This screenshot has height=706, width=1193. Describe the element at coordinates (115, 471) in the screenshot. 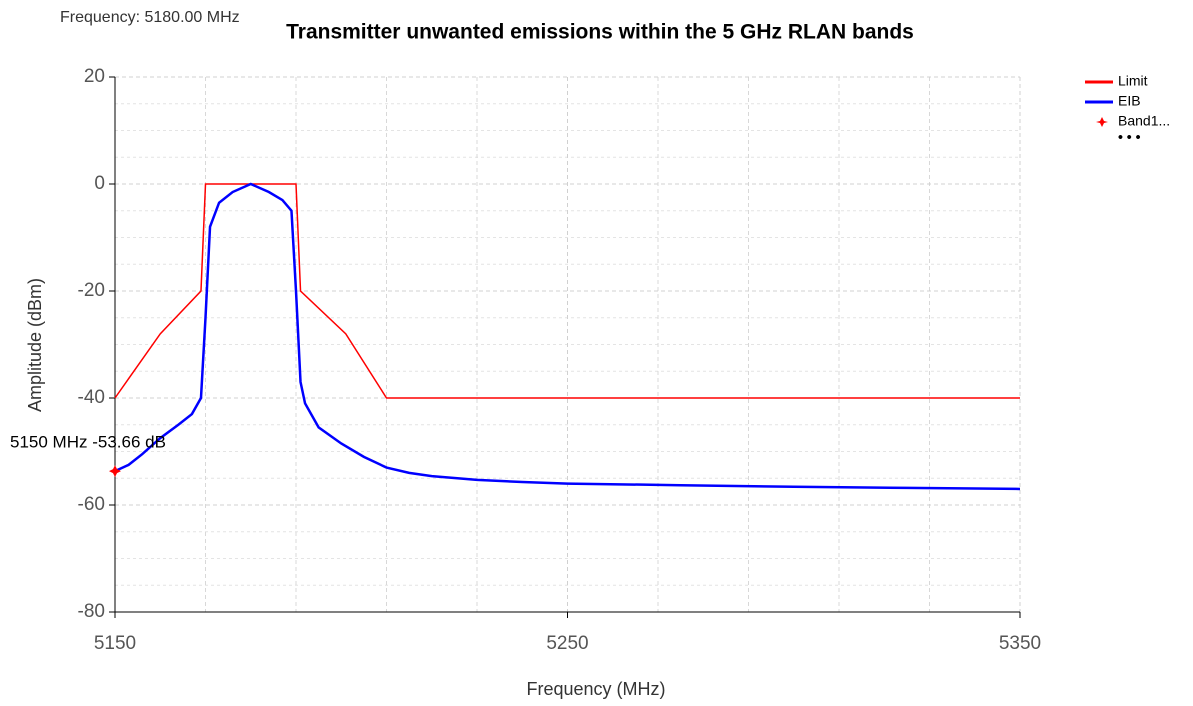

I see `marker` at that location.